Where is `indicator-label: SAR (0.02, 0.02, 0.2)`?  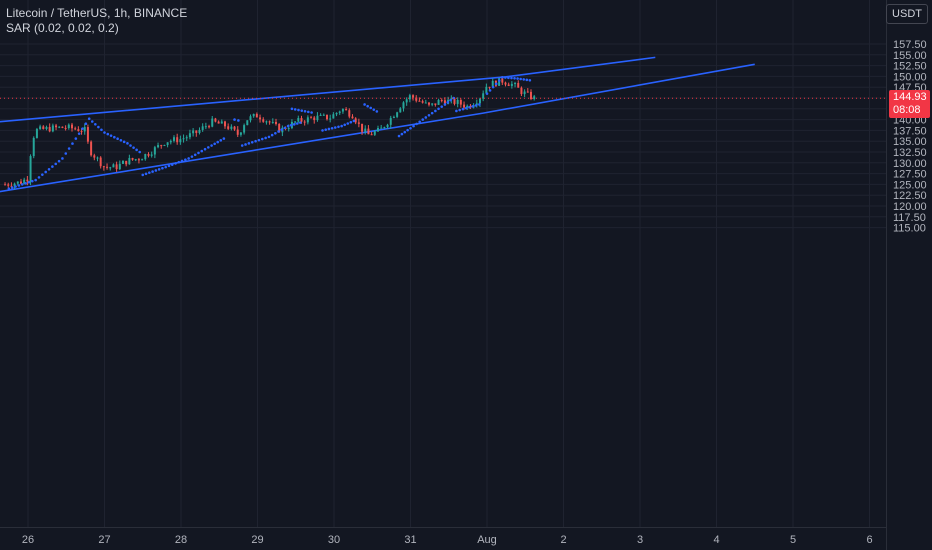
indicator-label: SAR (0.02, 0.02, 0.2) is located at coordinates (62, 28).